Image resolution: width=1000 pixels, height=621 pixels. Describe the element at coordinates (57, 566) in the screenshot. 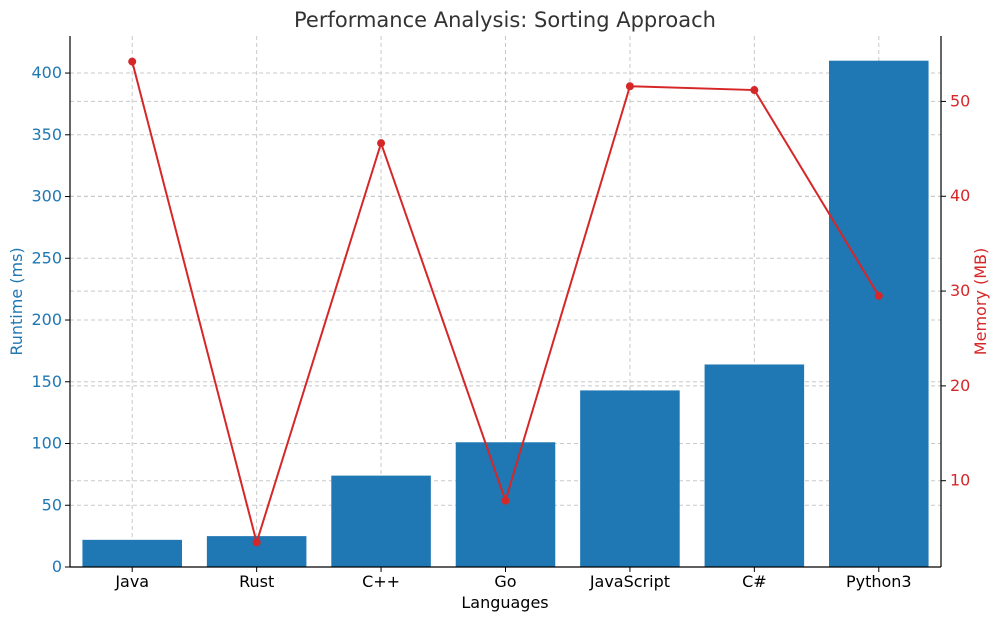

I see `left-y-tick-label: 0` at that location.